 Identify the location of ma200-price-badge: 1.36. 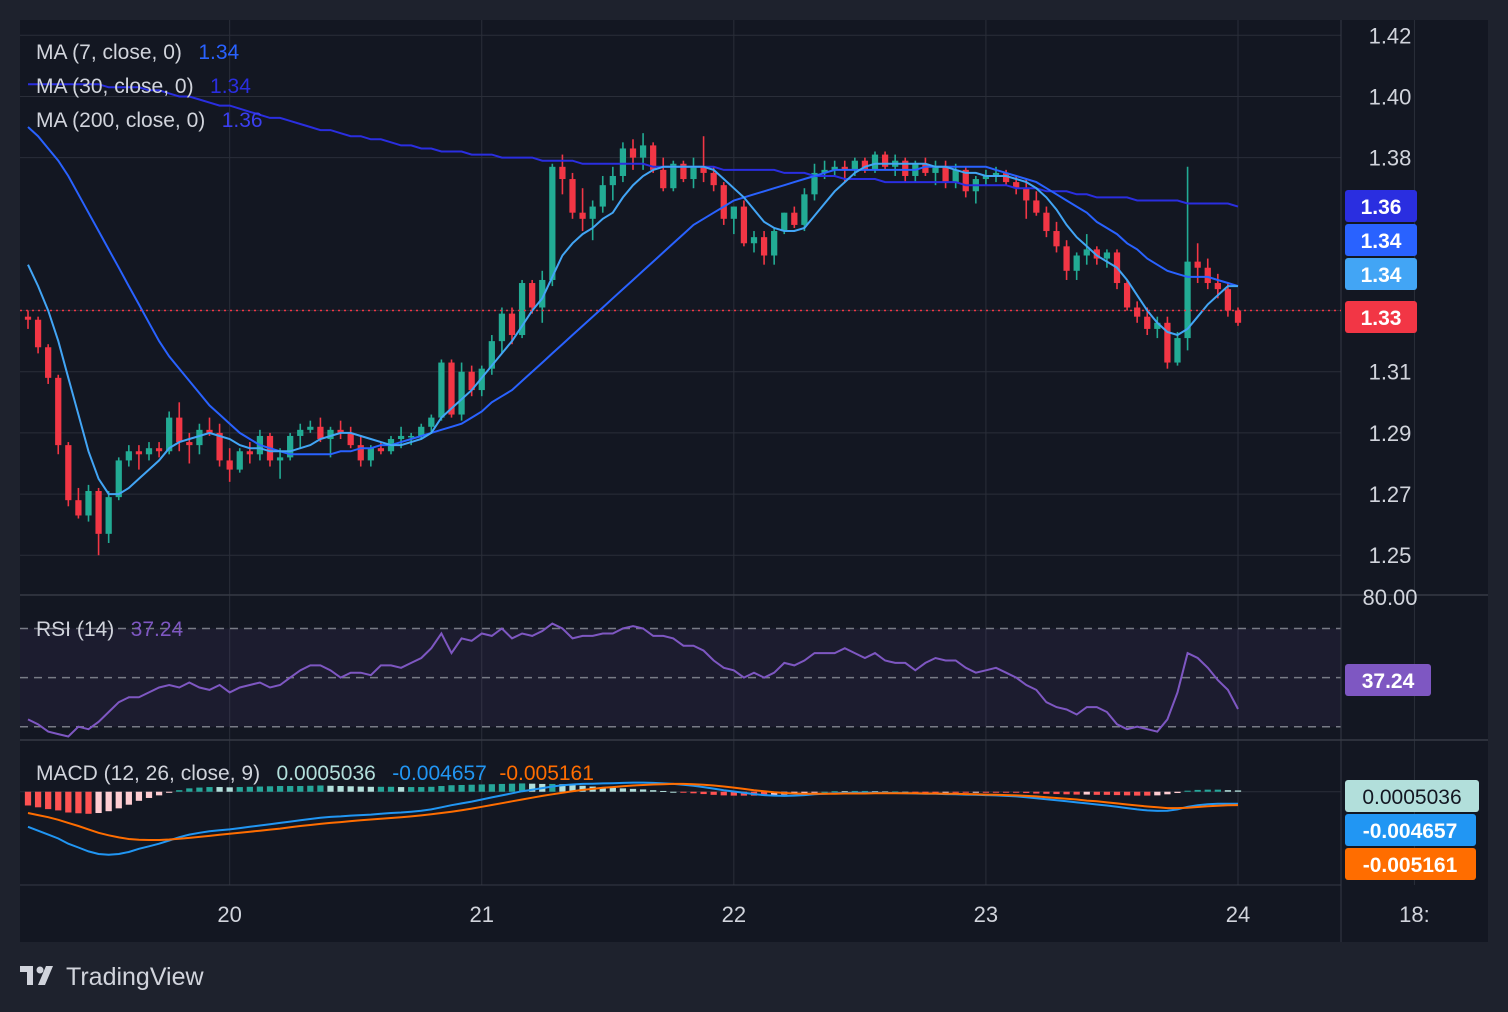
(1381, 206).